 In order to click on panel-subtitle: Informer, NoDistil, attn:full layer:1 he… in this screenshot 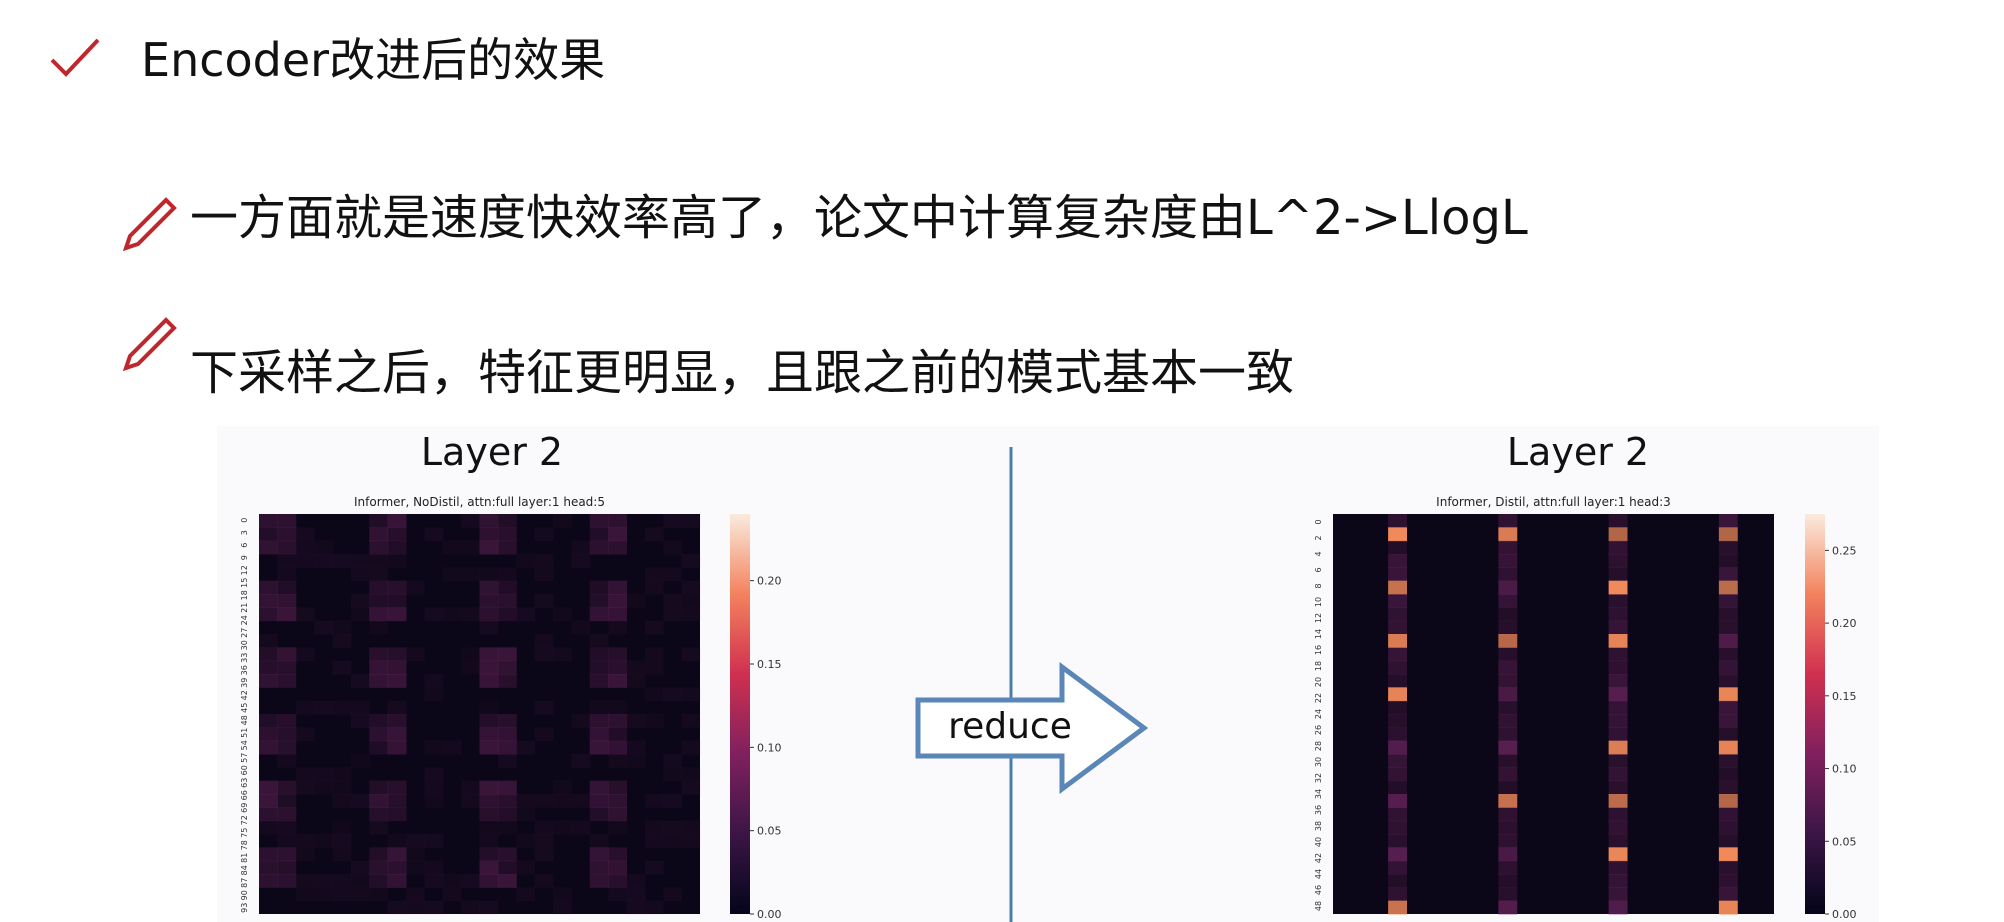, I will do `click(479, 502)`.